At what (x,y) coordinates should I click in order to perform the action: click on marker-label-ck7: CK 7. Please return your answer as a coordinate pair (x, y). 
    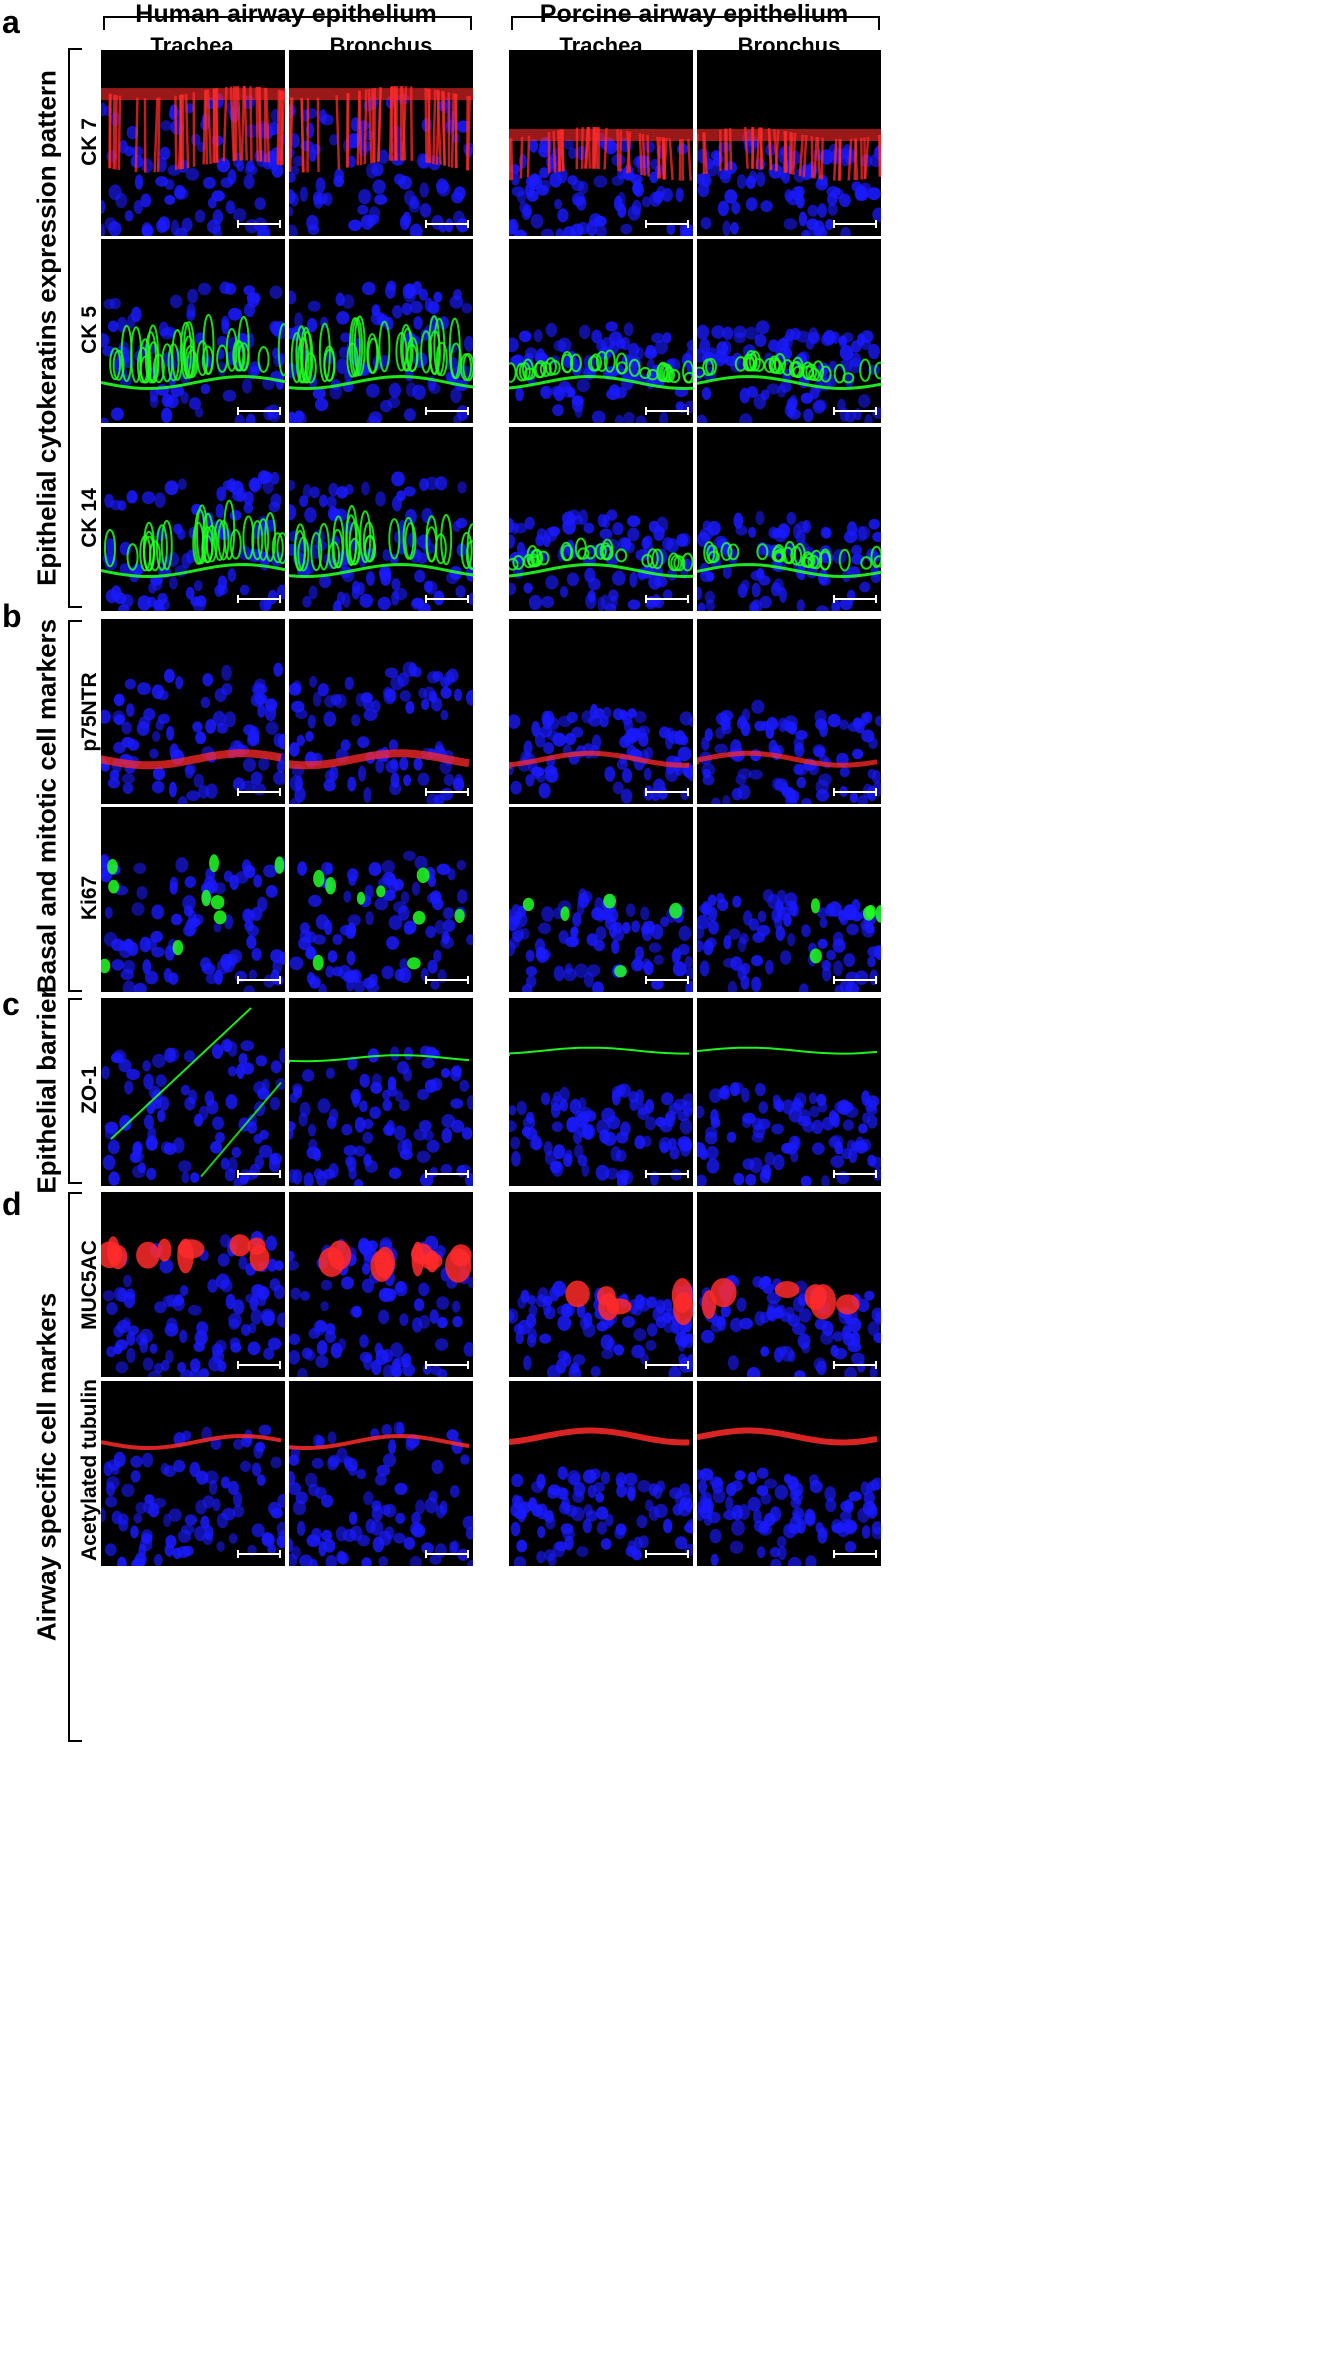
    Looking at the image, I should click on (89, 142).